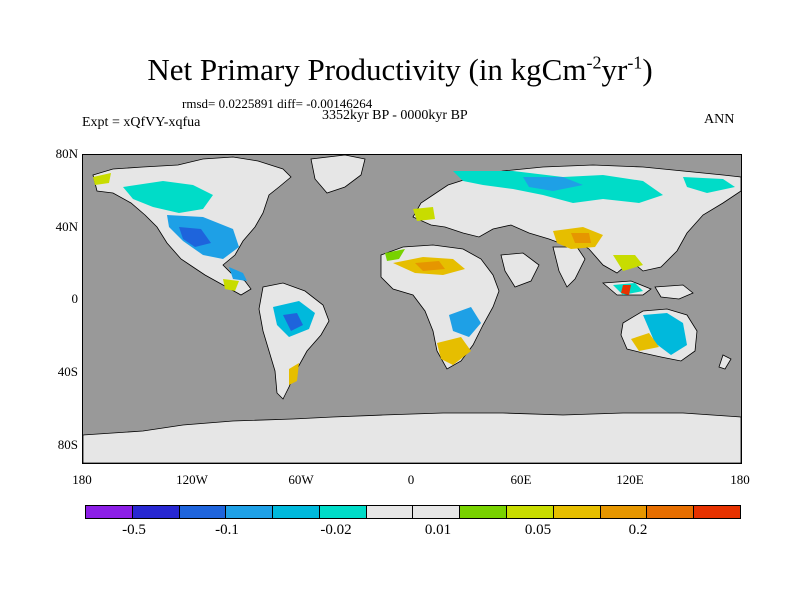 The height and width of the screenshot is (600, 800). I want to click on lat-tick-80n: 80N, so click(66, 153).